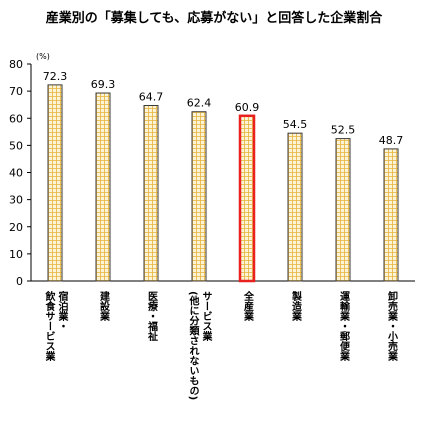  What do you see at coordinates (215, 18) in the screenshot?
I see `chart-title: 産業別の「募集しても、応募がない」と回答した企業割合` at bounding box center [215, 18].